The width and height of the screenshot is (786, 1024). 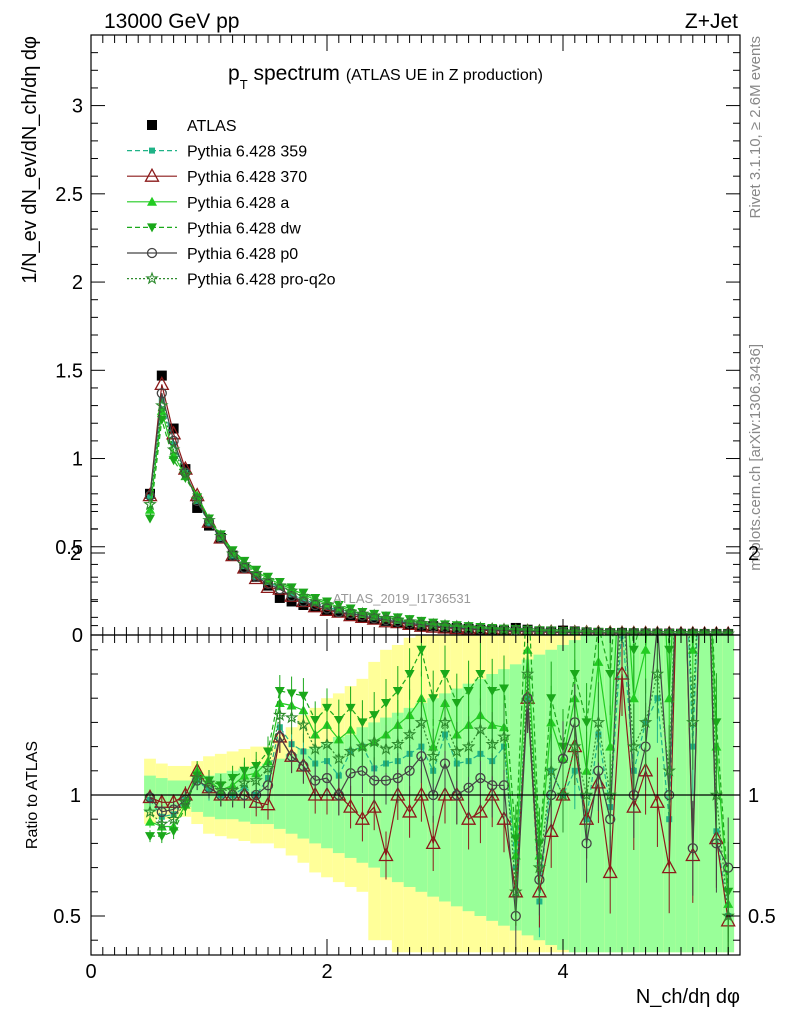 I want to click on y-tick-label: 0, so click(x=77, y=636).